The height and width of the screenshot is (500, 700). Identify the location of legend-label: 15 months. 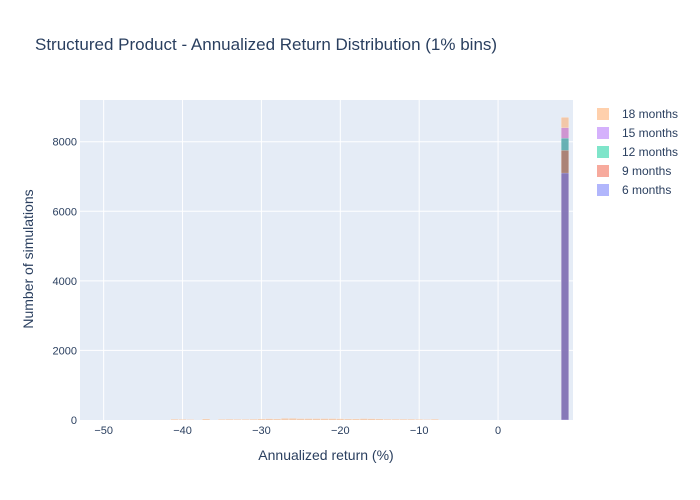
(650, 133).